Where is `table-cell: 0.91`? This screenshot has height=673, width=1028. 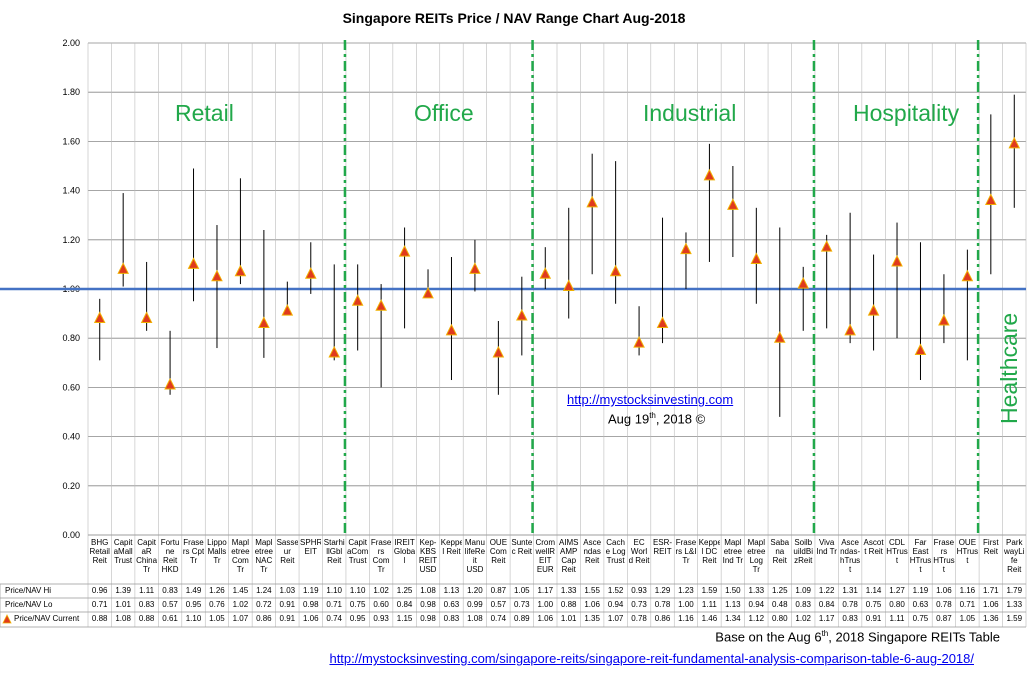
table-cell: 0.91 is located at coordinates (287, 618).